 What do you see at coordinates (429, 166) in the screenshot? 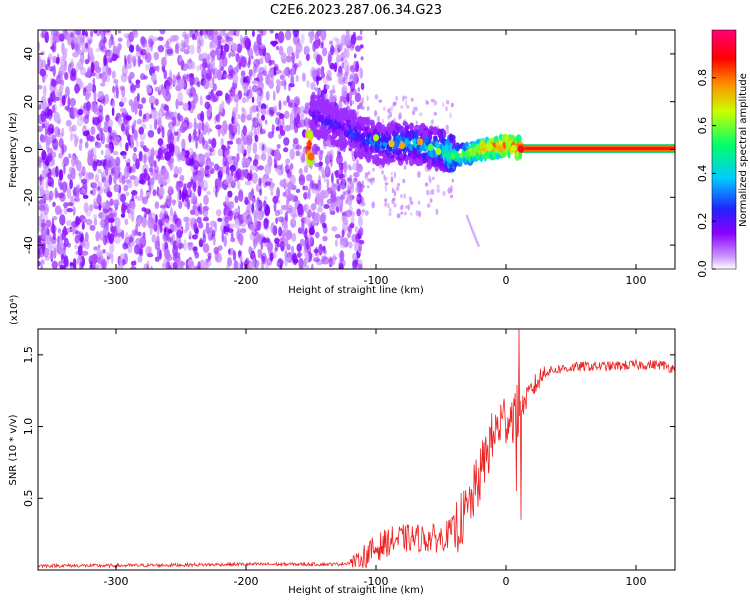
I see `signal-blob` at bounding box center [429, 166].